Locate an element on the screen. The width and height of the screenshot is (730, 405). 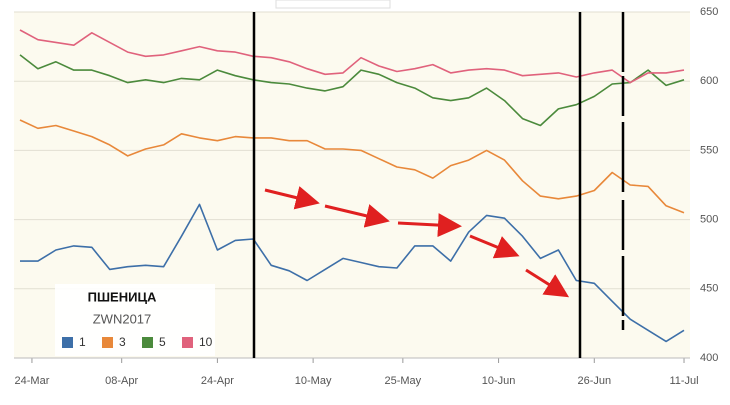
legend-label: 5 is located at coordinates (162, 342).